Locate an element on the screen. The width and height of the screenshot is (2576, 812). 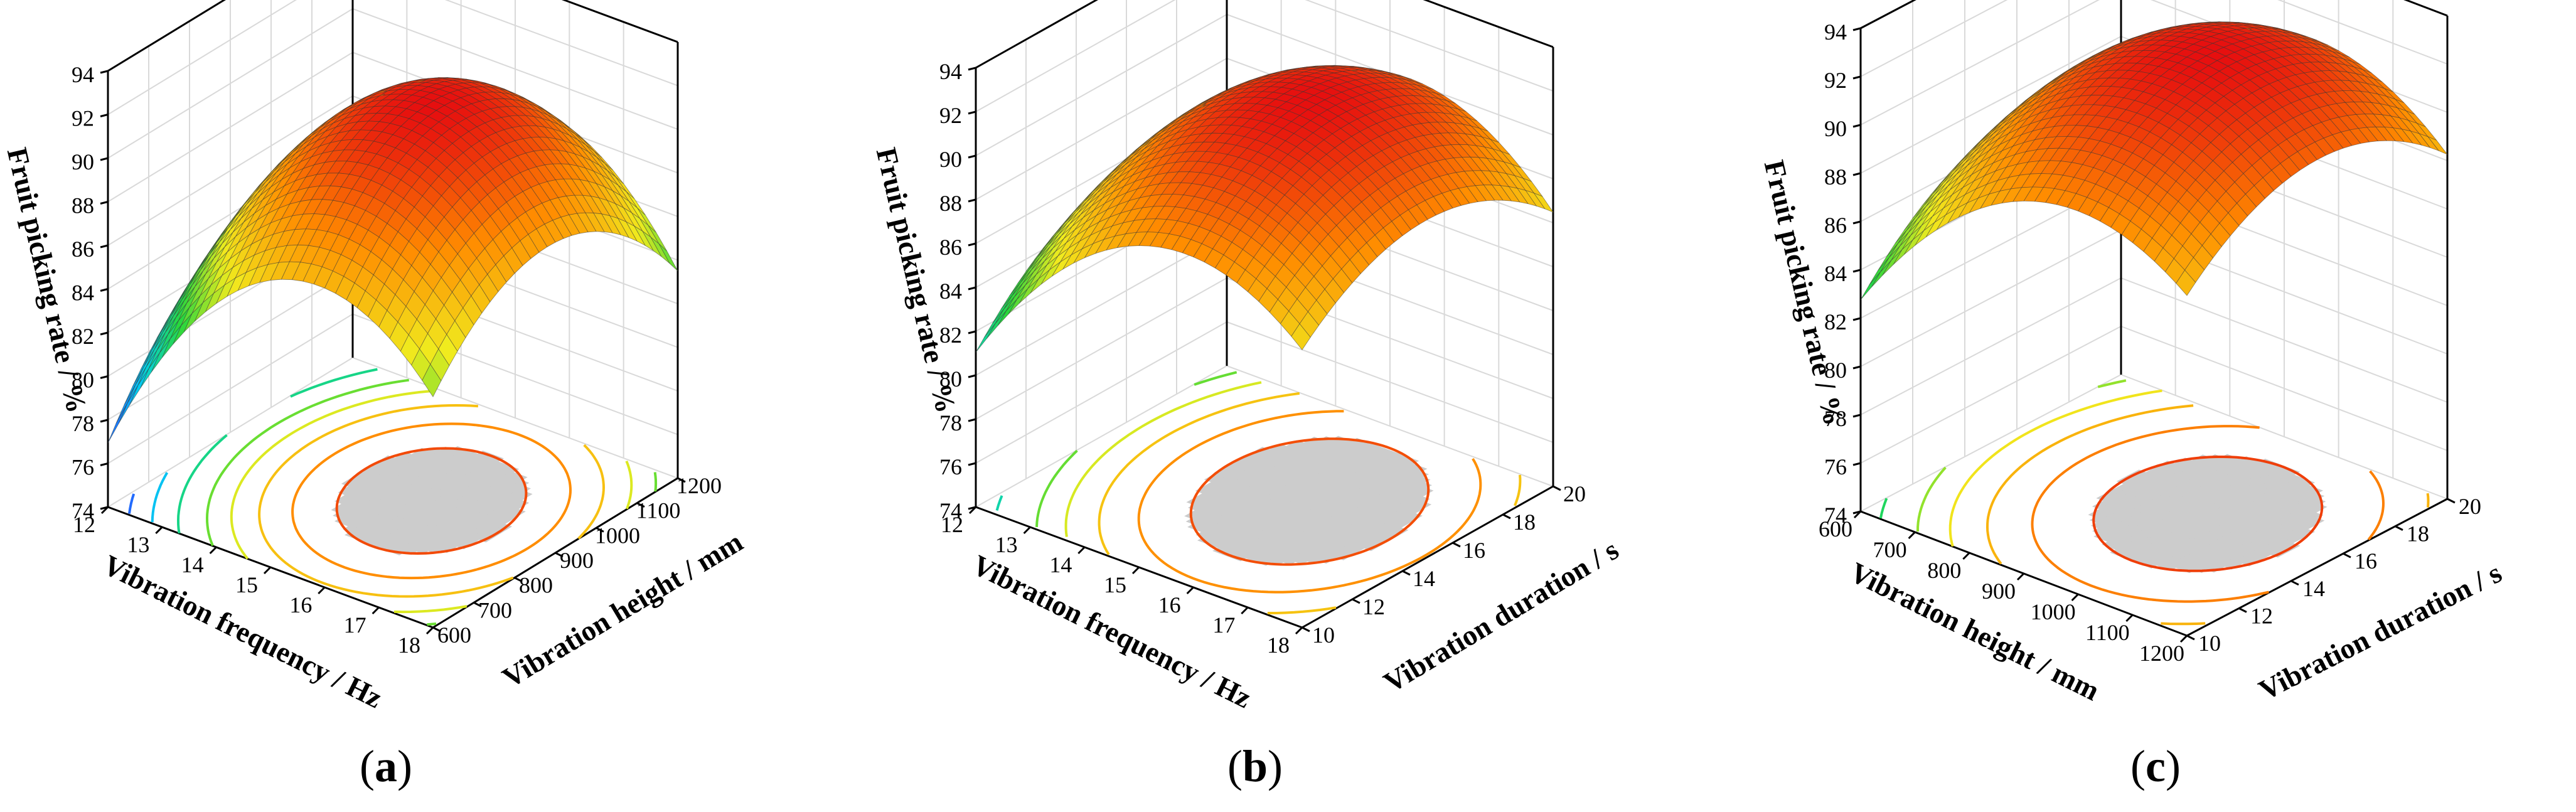
x-tick-label: 13 is located at coordinates (138, 544).